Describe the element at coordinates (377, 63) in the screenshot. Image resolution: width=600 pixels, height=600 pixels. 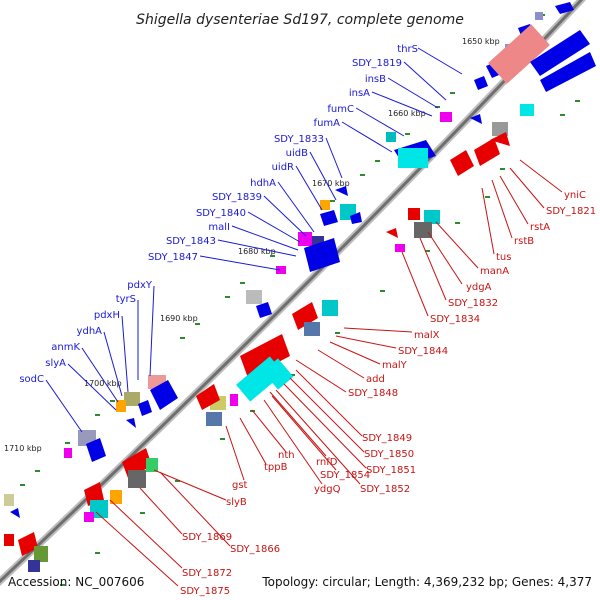
I see `gene-label: SDY_1819` at that location.